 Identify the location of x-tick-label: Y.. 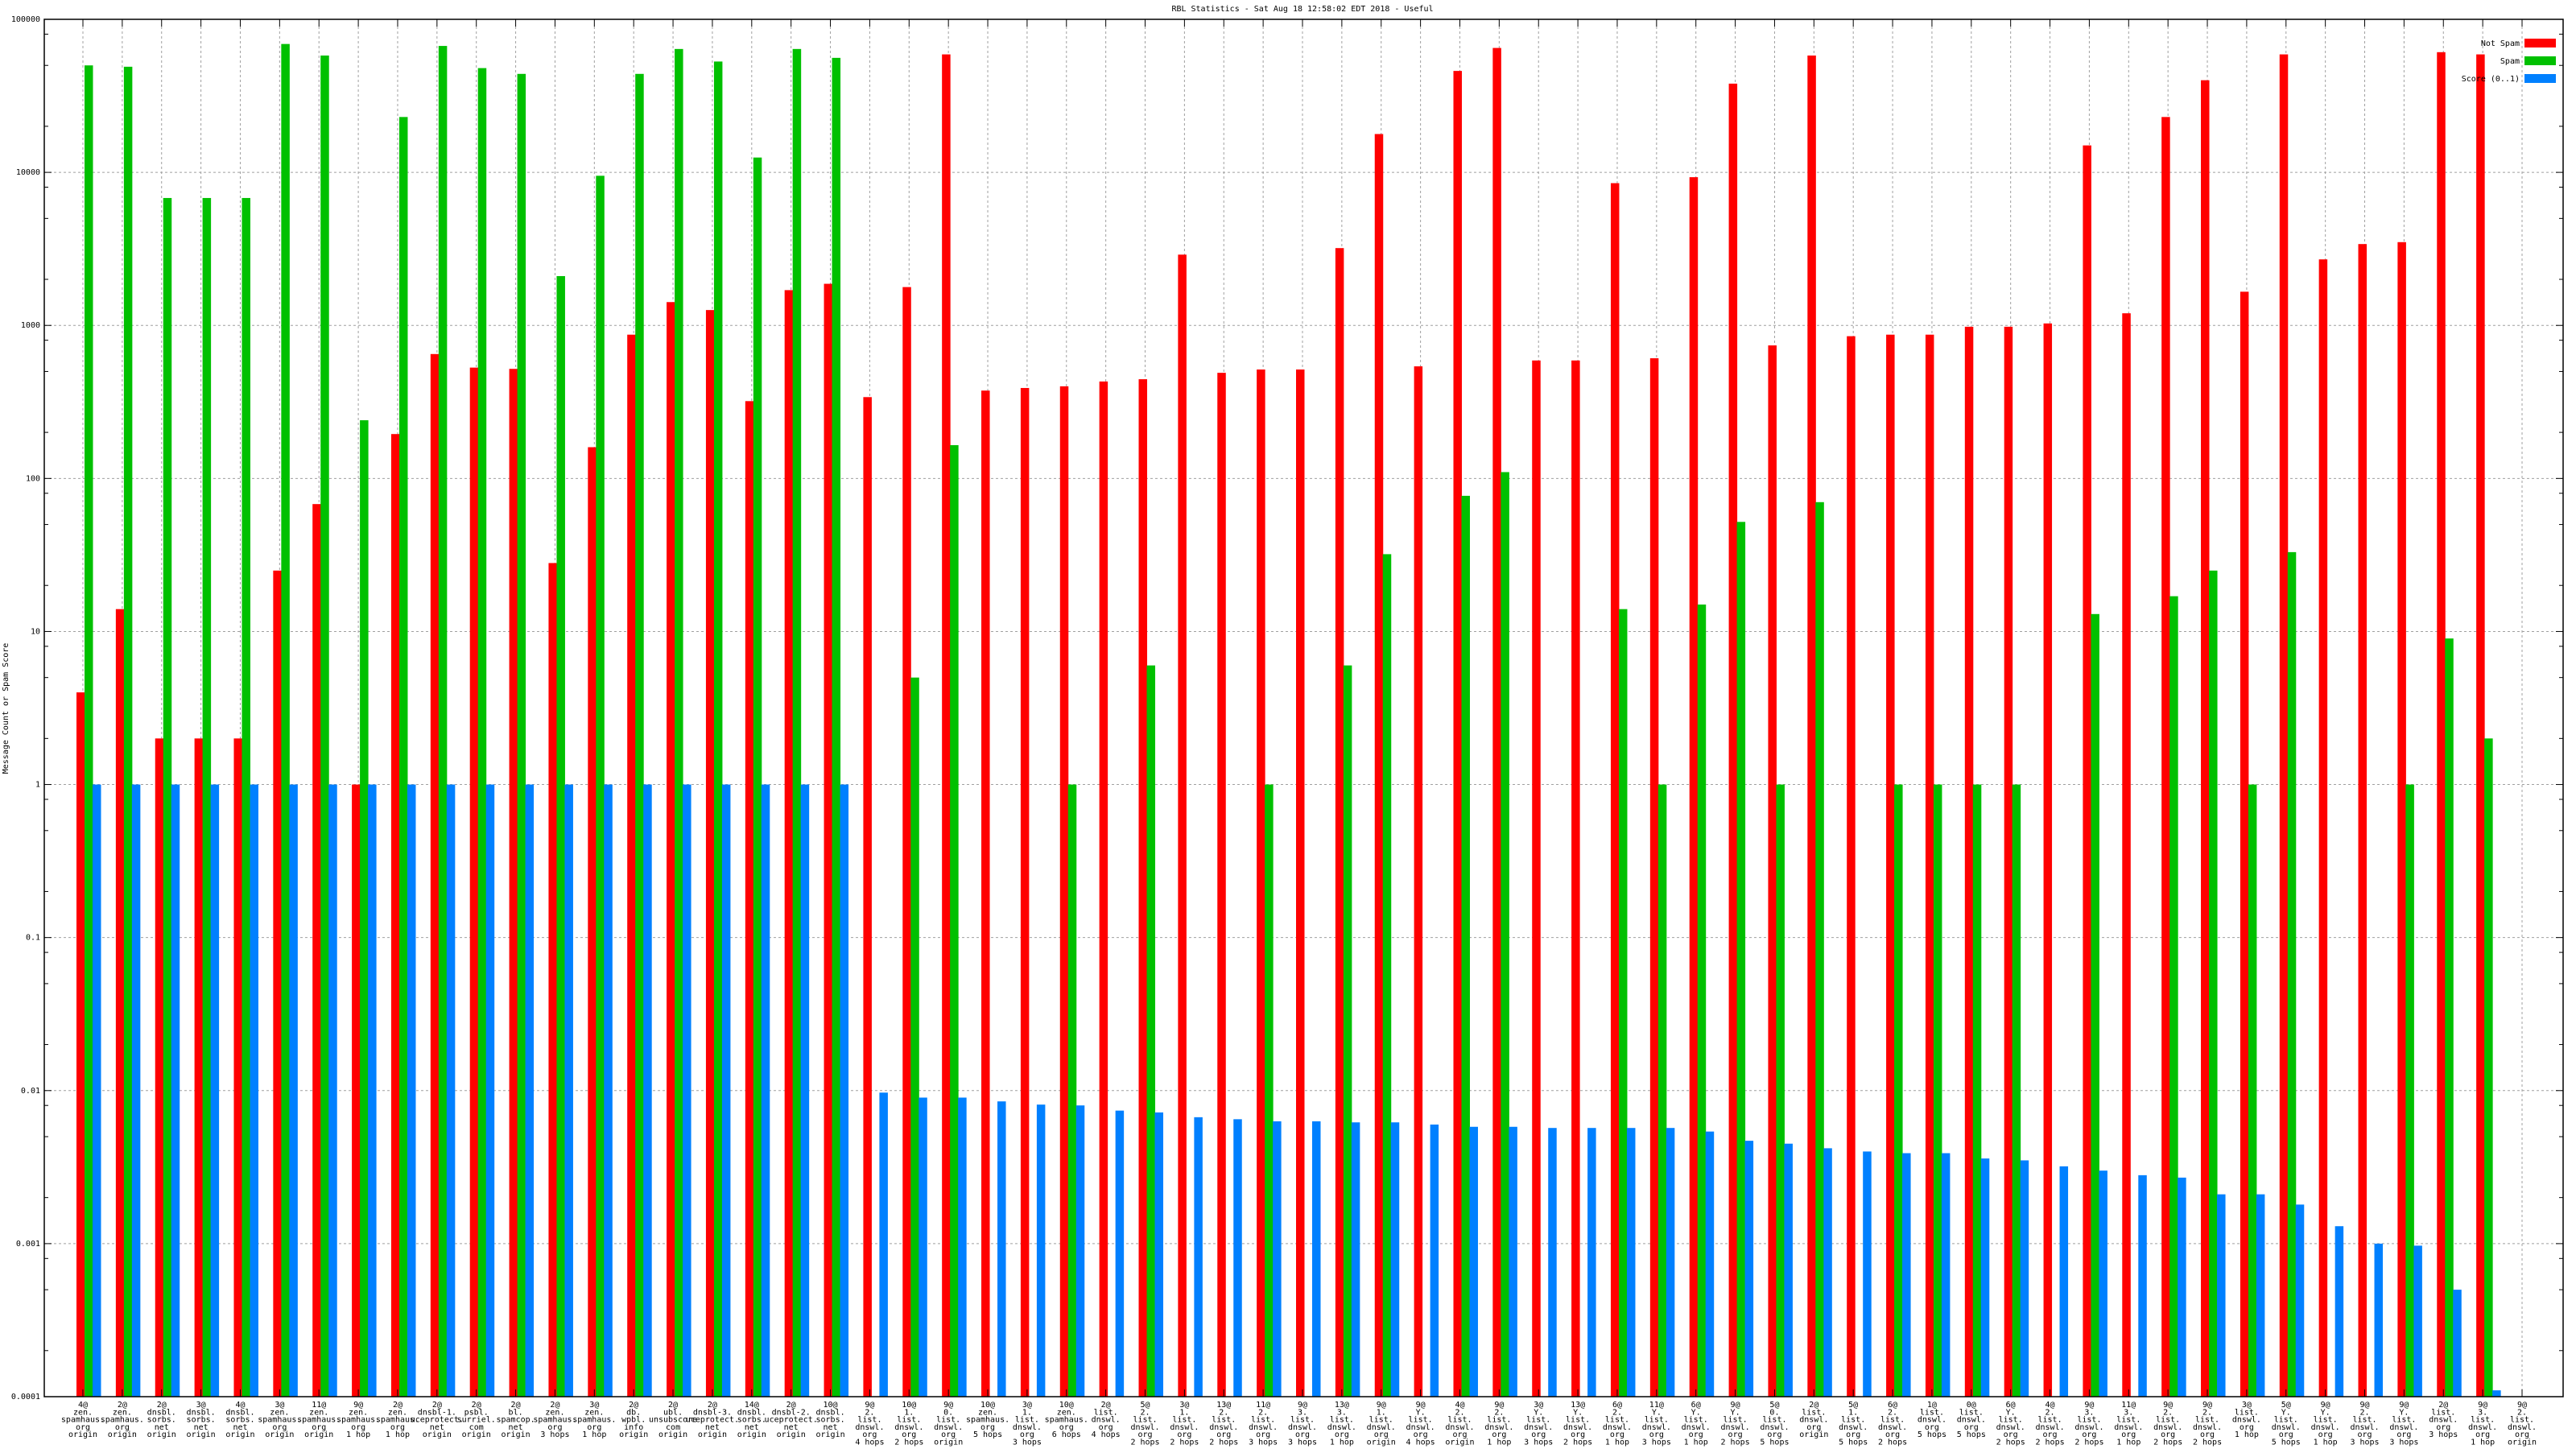
(2286, 1412).